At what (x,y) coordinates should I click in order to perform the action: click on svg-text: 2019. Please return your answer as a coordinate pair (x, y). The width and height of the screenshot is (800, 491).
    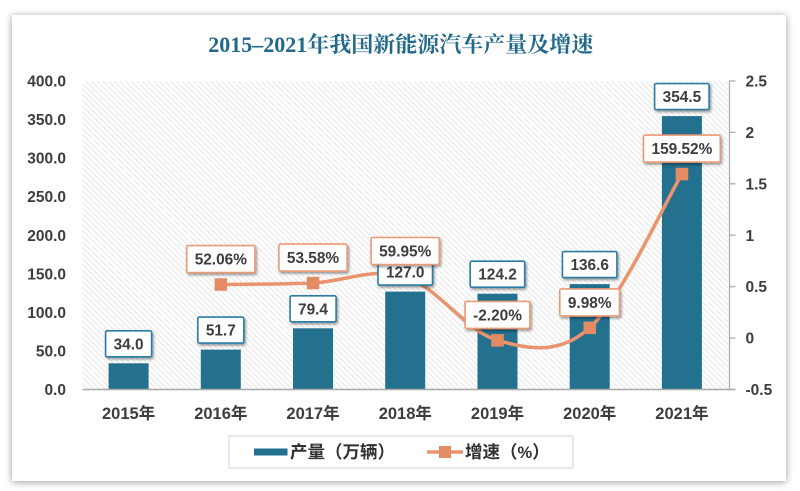
    Looking at the image, I should click on (489, 414).